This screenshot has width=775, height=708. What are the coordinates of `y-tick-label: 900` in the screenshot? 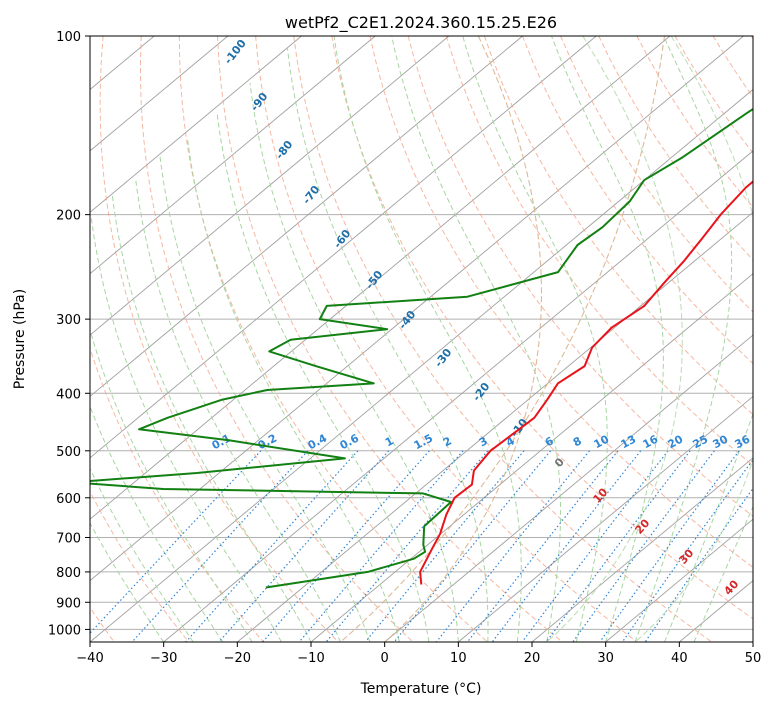 It's located at (68, 603).